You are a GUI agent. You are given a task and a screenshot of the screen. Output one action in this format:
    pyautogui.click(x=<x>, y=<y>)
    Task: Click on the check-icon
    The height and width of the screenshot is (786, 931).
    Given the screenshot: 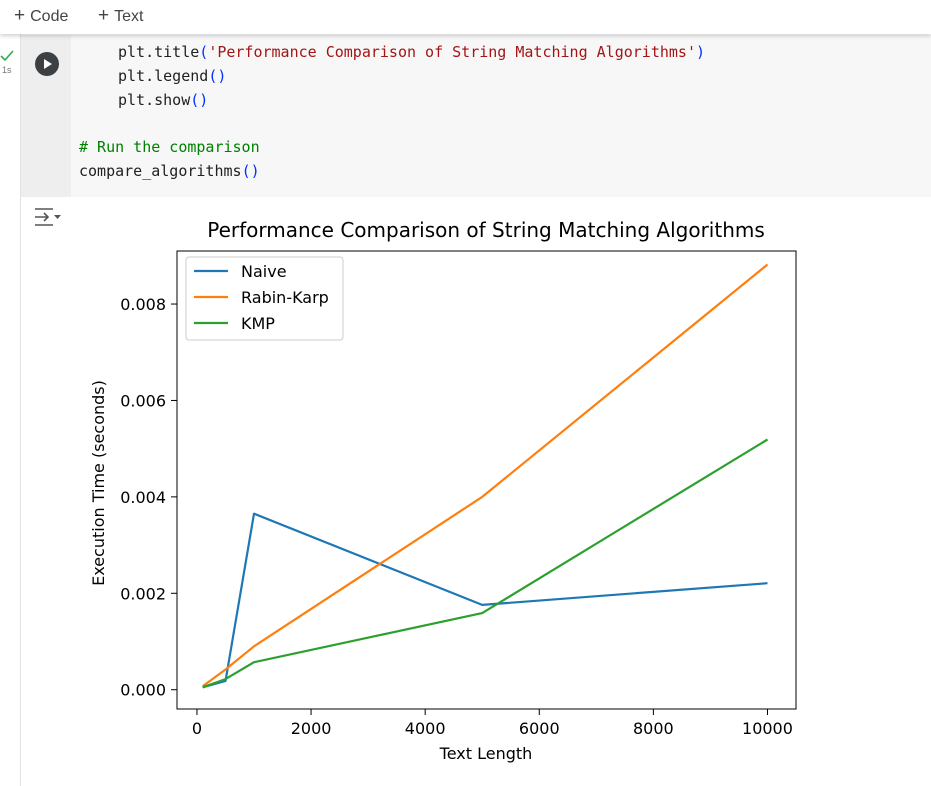 What is the action you would take?
    pyautogui.click(x=7, y=56)
    